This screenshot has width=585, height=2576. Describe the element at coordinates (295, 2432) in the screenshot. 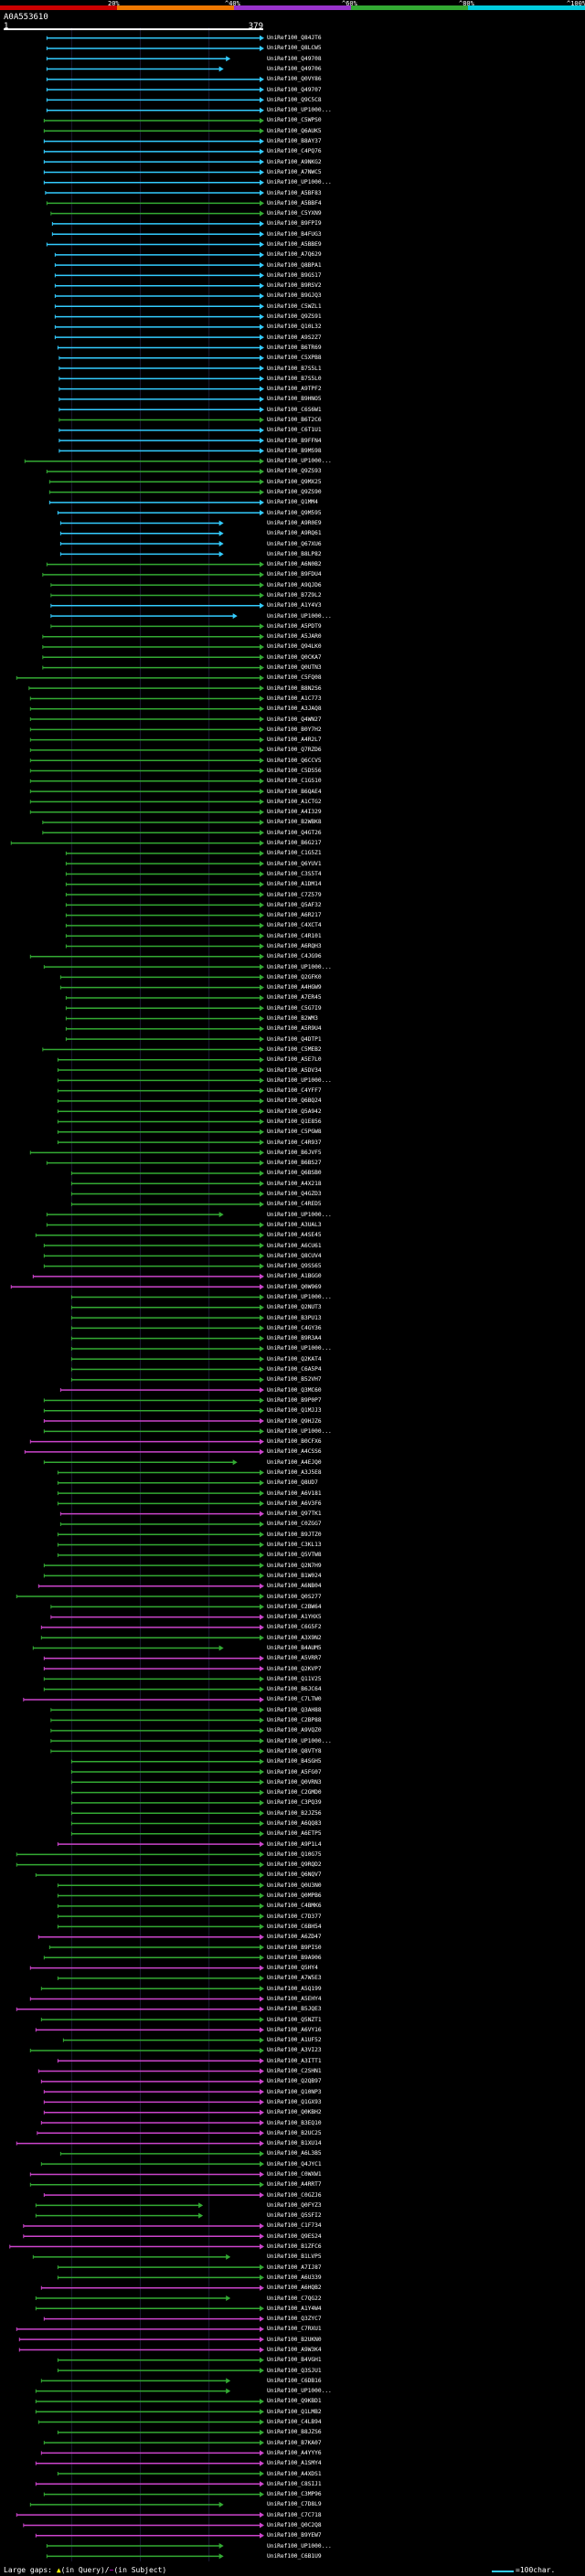

I see `hit-label: UniRef100_B8JZS6` at that location.